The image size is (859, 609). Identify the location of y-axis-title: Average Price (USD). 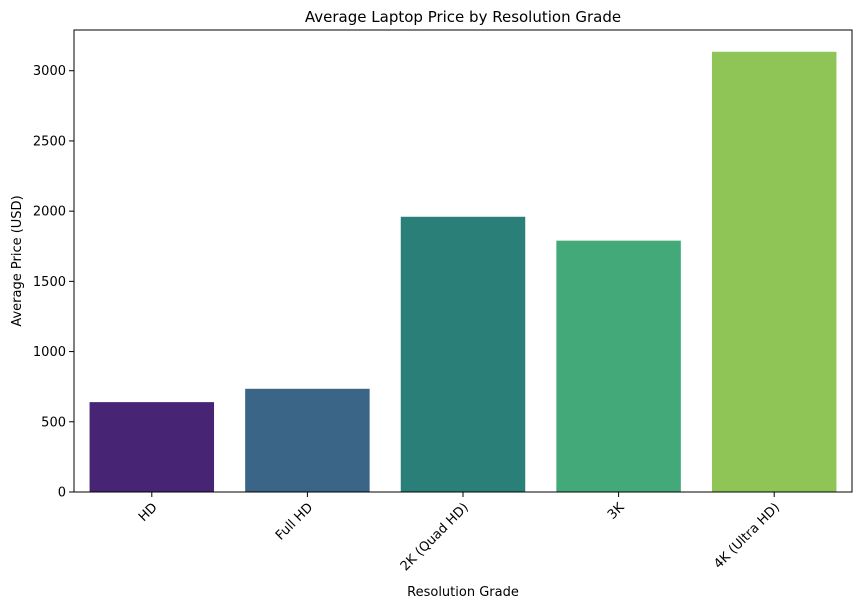
(17, 260).